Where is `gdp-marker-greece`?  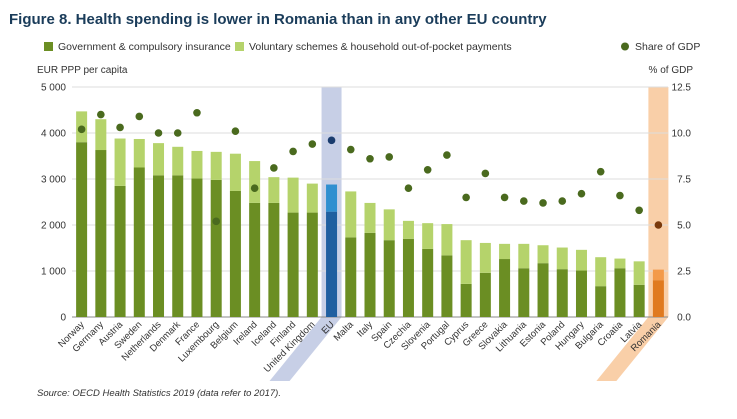 gdp-marker-greece is located at coordinates (485, 173).